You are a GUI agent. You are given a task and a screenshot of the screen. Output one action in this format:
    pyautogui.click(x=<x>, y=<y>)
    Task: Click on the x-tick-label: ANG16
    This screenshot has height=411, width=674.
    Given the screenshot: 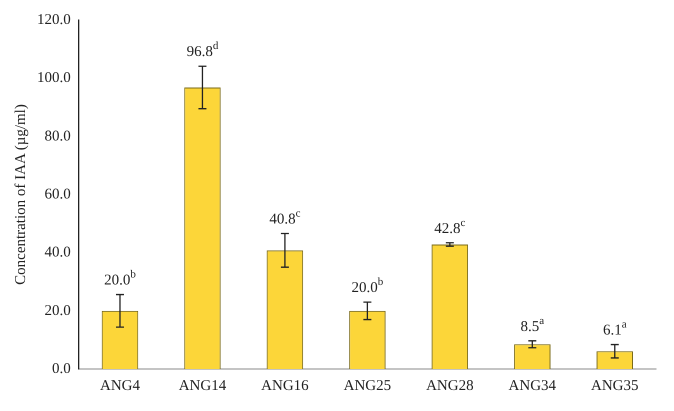 What is the action you would take?
    pyautogui.click(x=285, y=386)
    